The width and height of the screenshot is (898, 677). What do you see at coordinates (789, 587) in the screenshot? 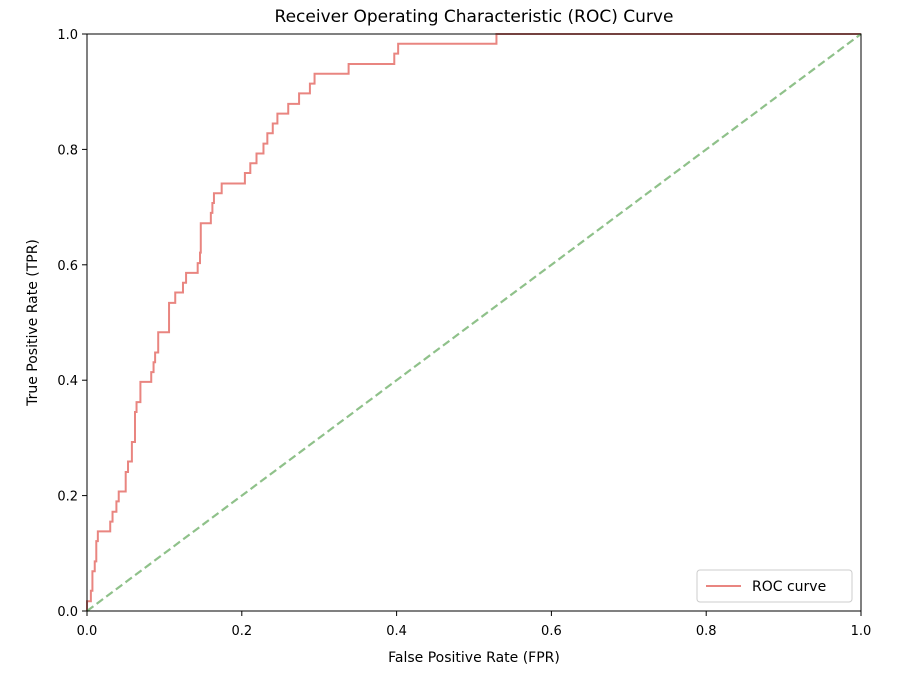
I see `legend-label-roc-curve: ROC curve` at bounding box center [789, 587].